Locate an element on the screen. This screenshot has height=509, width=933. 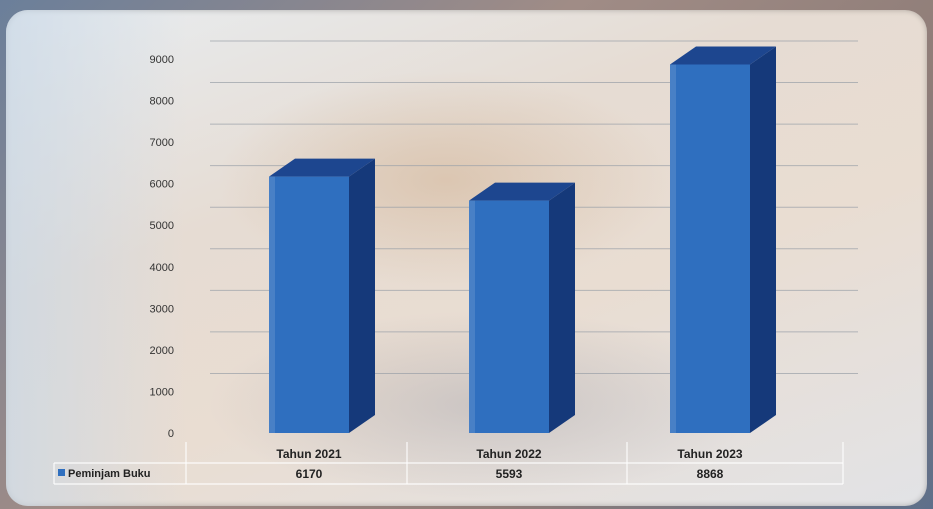
data-label: 5593 is located at coordinates (509, 474).